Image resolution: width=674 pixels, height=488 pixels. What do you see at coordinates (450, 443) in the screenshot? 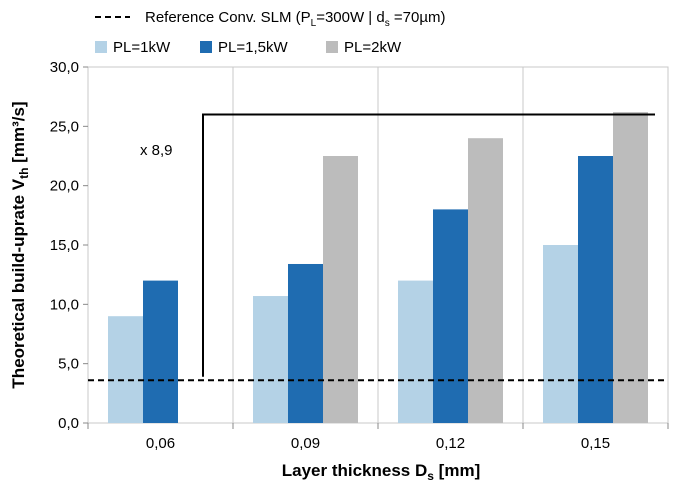
I see `x-tick-label: 0,12` at bounding box center [450, 443].